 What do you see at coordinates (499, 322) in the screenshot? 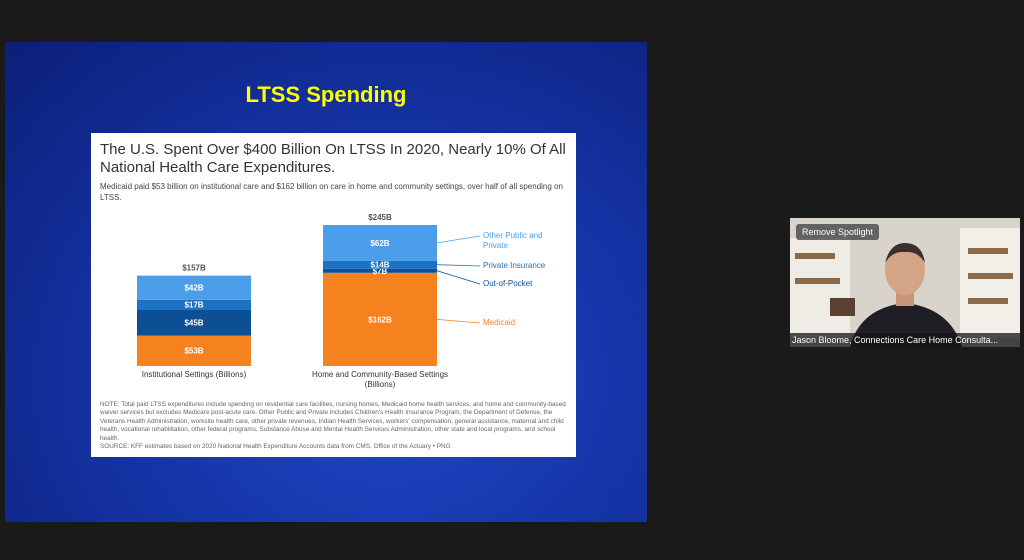
I see `legend-label: Medicaid` at bounding box center [499, 322].